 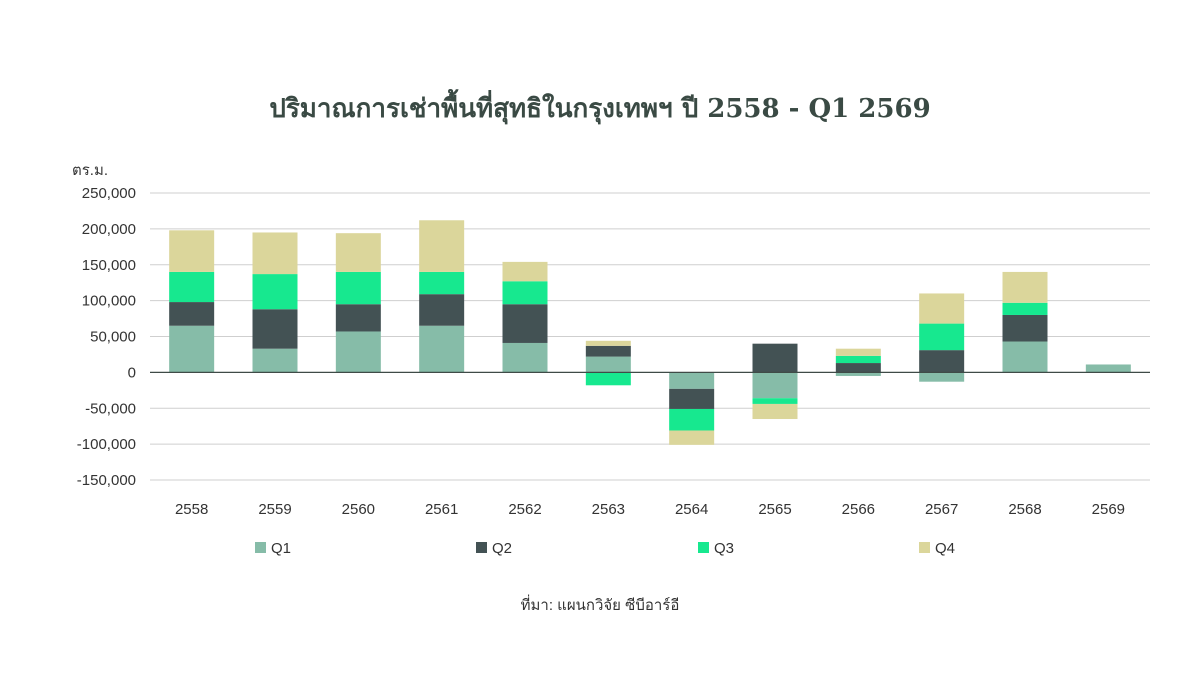 What do you see at coordinates (858, 509) in the screenshot?
I see `x-tick-label: 2566` at bounding box center [858, 509].